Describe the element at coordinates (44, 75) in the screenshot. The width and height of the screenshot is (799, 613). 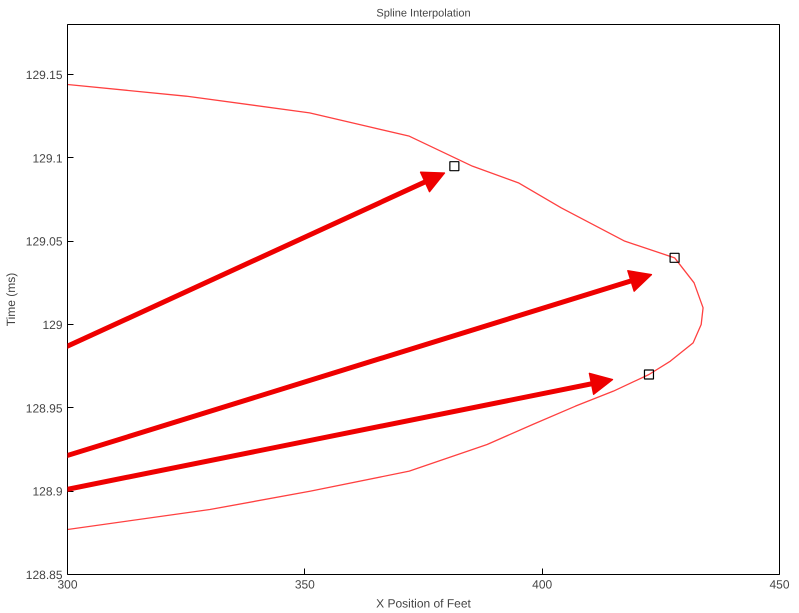
I see `y-tick-label: 129.15` at that location.